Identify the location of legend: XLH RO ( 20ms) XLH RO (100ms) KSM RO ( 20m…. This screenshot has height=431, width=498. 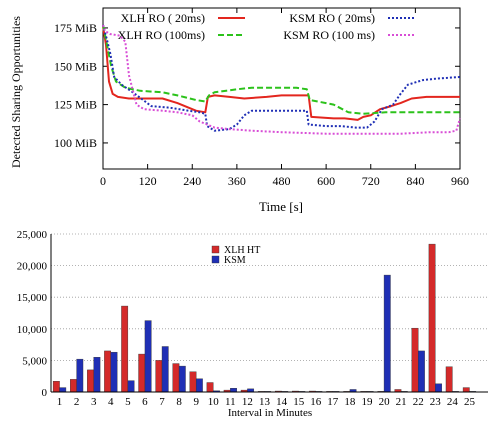
(266, 26).